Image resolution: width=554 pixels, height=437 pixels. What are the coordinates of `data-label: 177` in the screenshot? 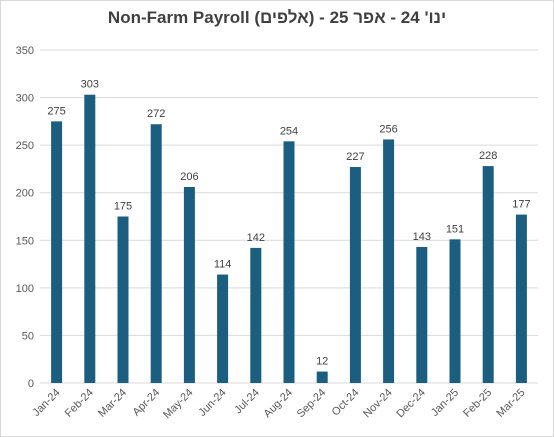 It's located at (521, 205).